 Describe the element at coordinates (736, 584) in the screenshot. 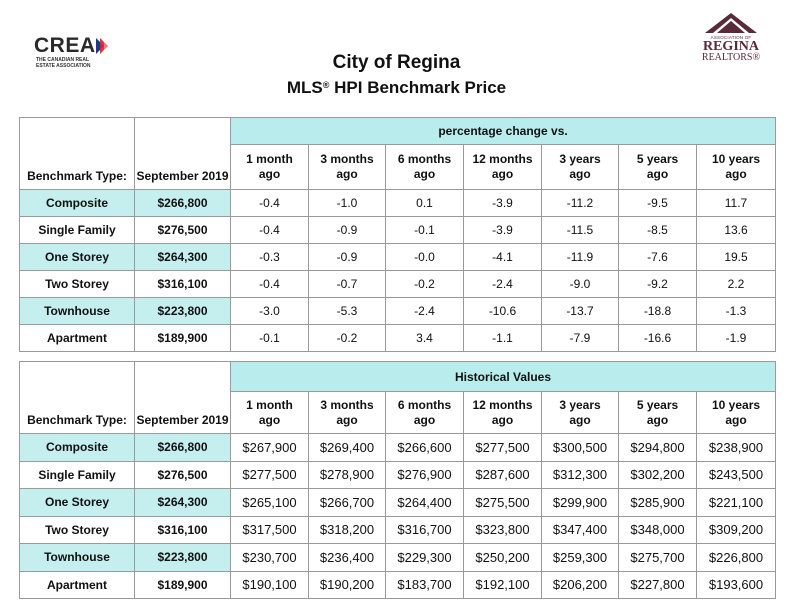

I see `value-cell: $193,600` at that location.